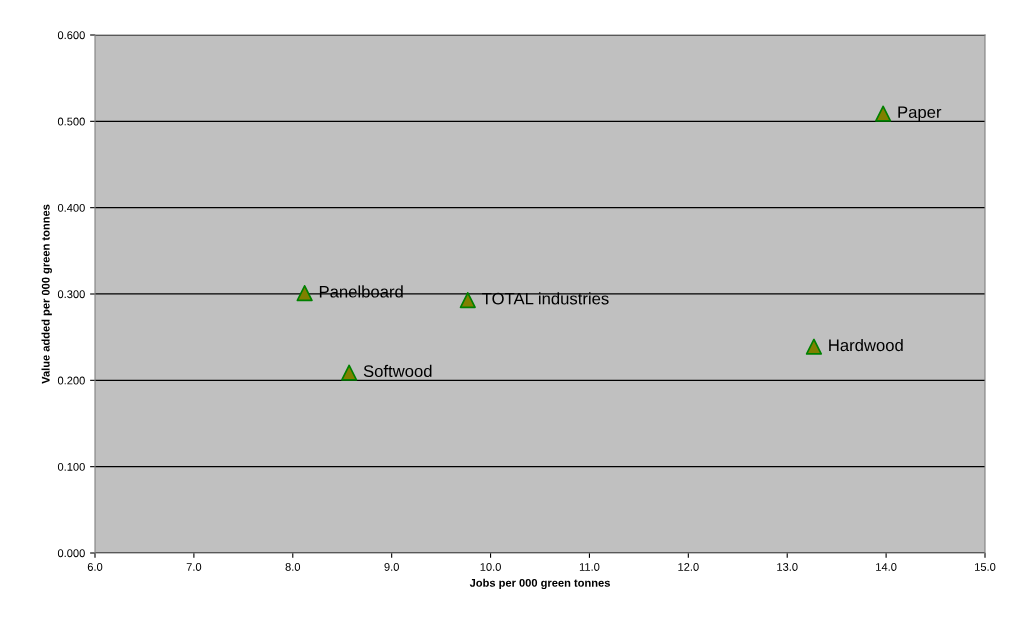 Image resolution: width=1021 pixels, height=628 pixels. What do you see at coordinates (95, 567) in the screenshot?
I see `x-tick-label: 6.0` at bounding box center [95, 567].